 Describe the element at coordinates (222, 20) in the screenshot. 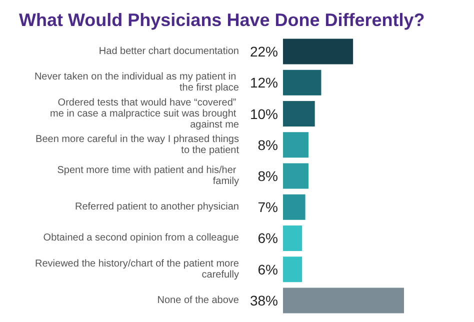

I see `chart-title: What Would Physicians Have Done Differently?` at that location.